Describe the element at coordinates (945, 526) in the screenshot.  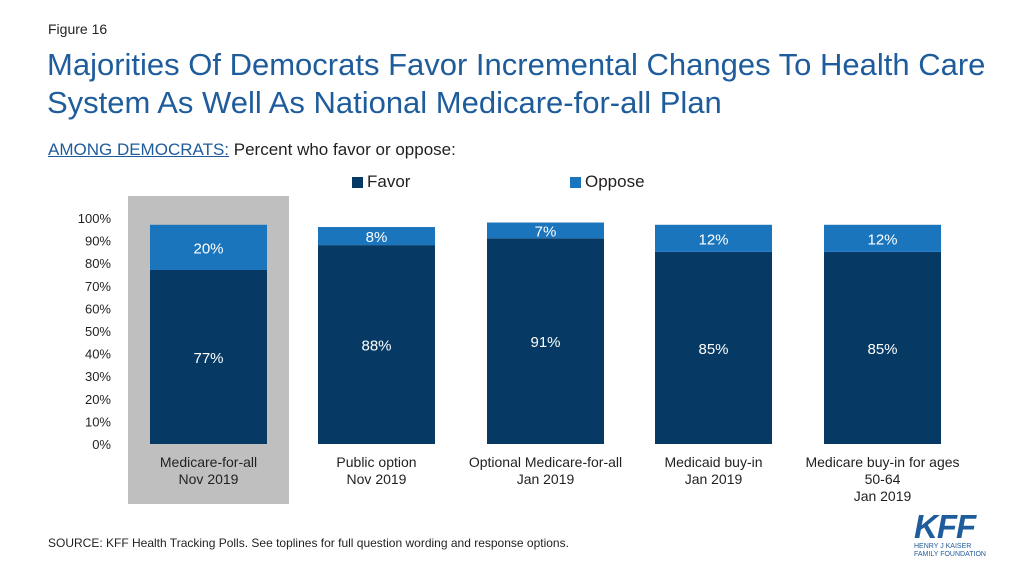
I see `logo-text: KFF` at that location.